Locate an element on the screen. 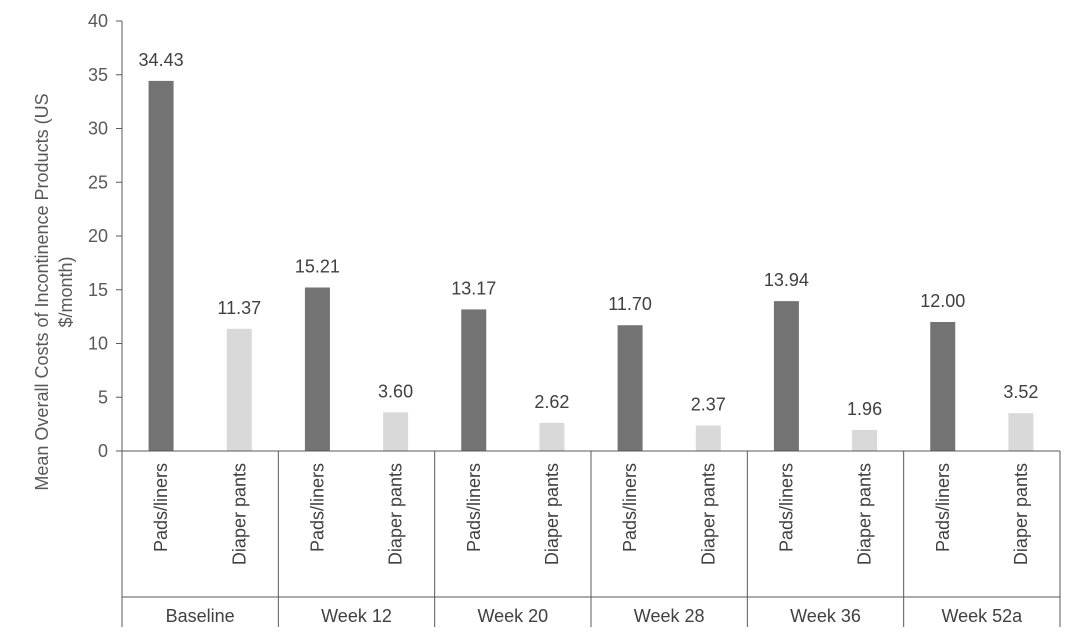 This screenshot has height=637, width=1080. data-label: 2.62 is located at coordinates (551, 402).